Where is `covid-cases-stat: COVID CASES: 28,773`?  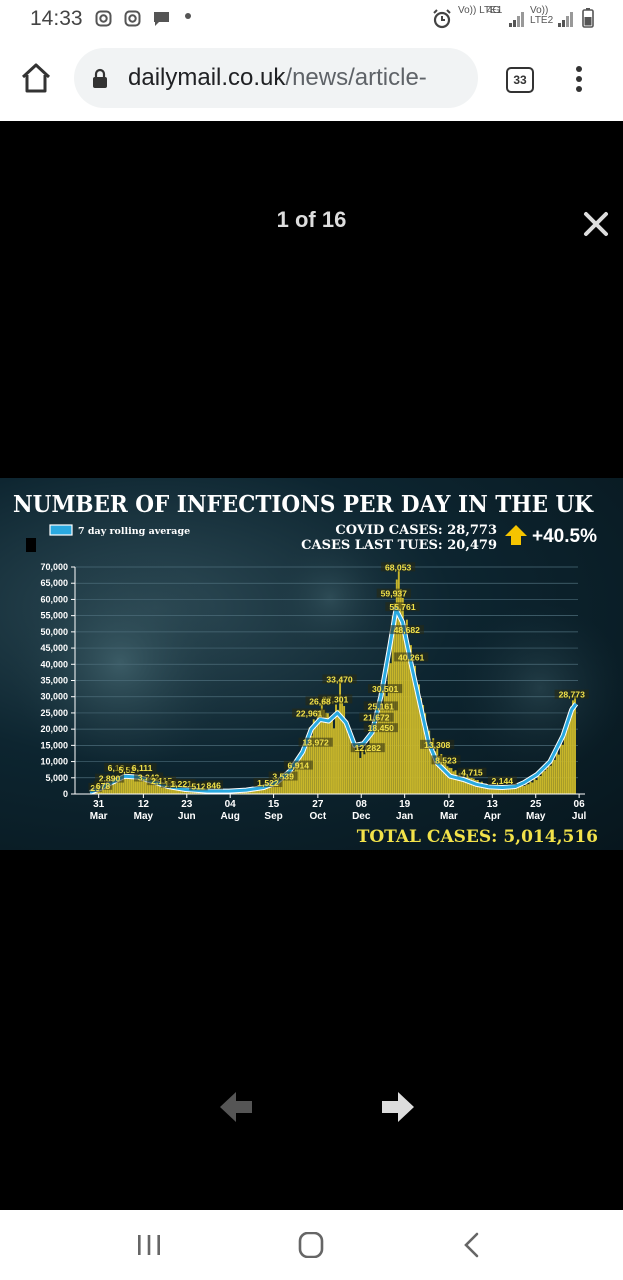
covid-cases-stat: COVID CASES: 28,773 is located at coordinates (416, 530).